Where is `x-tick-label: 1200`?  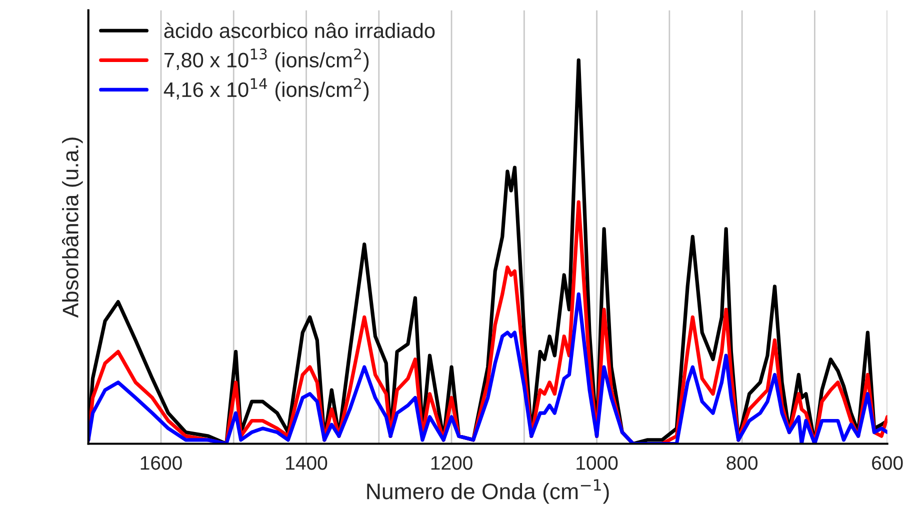 x-tick-label: 1200 is located at coordinates (451, 463).